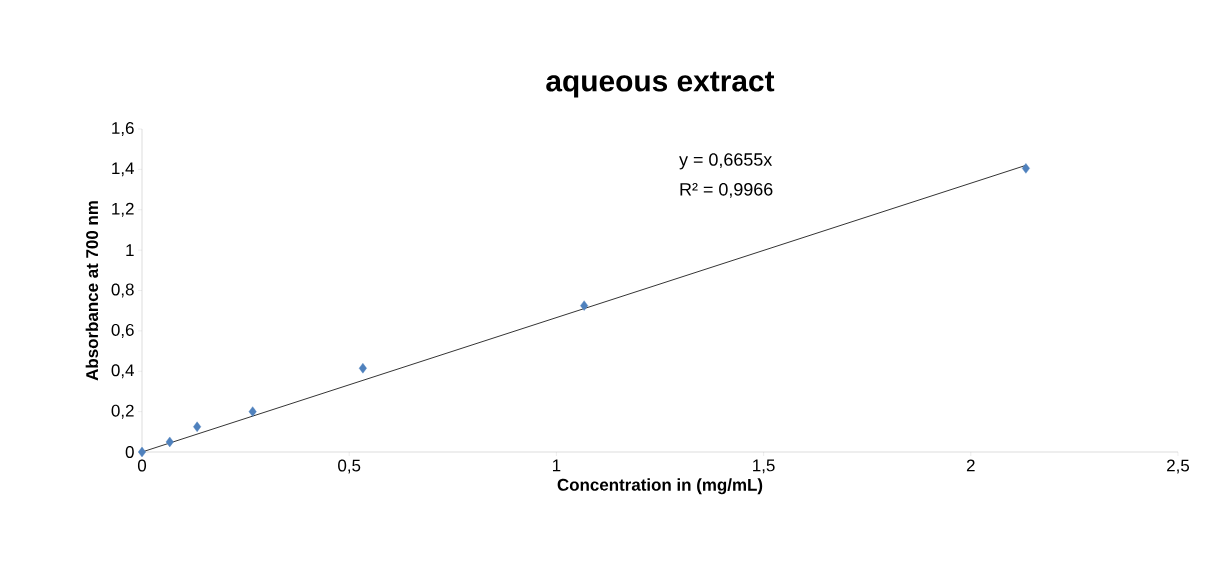 The image size is (1206, 566). I want to click on chart-title: aqueous extract, so click(660, 84).